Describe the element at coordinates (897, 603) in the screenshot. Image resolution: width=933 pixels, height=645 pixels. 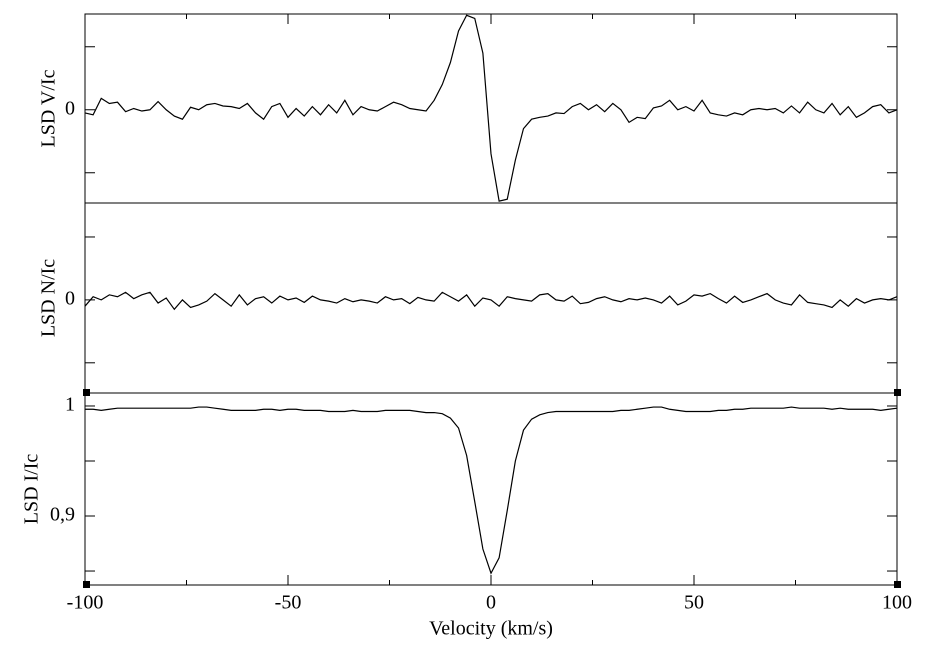
I see `x-tick-label: 100` at that location.